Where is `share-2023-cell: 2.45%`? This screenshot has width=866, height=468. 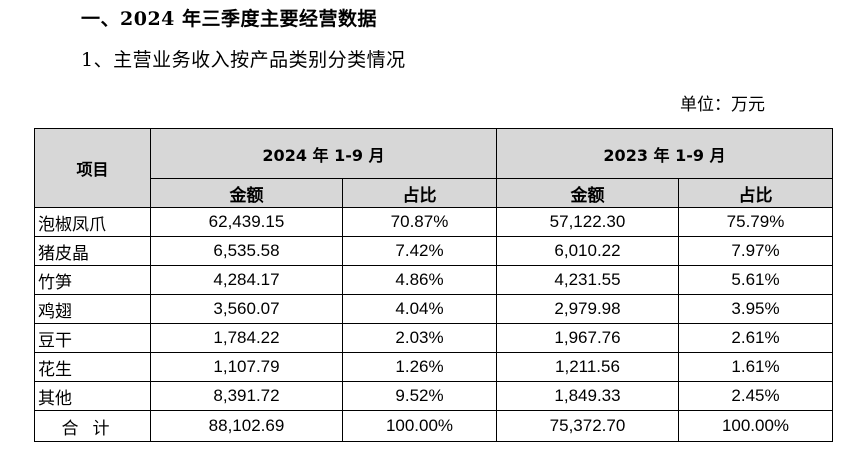 share-2023-cell: 2.45% is located at coordinates (755, 396).